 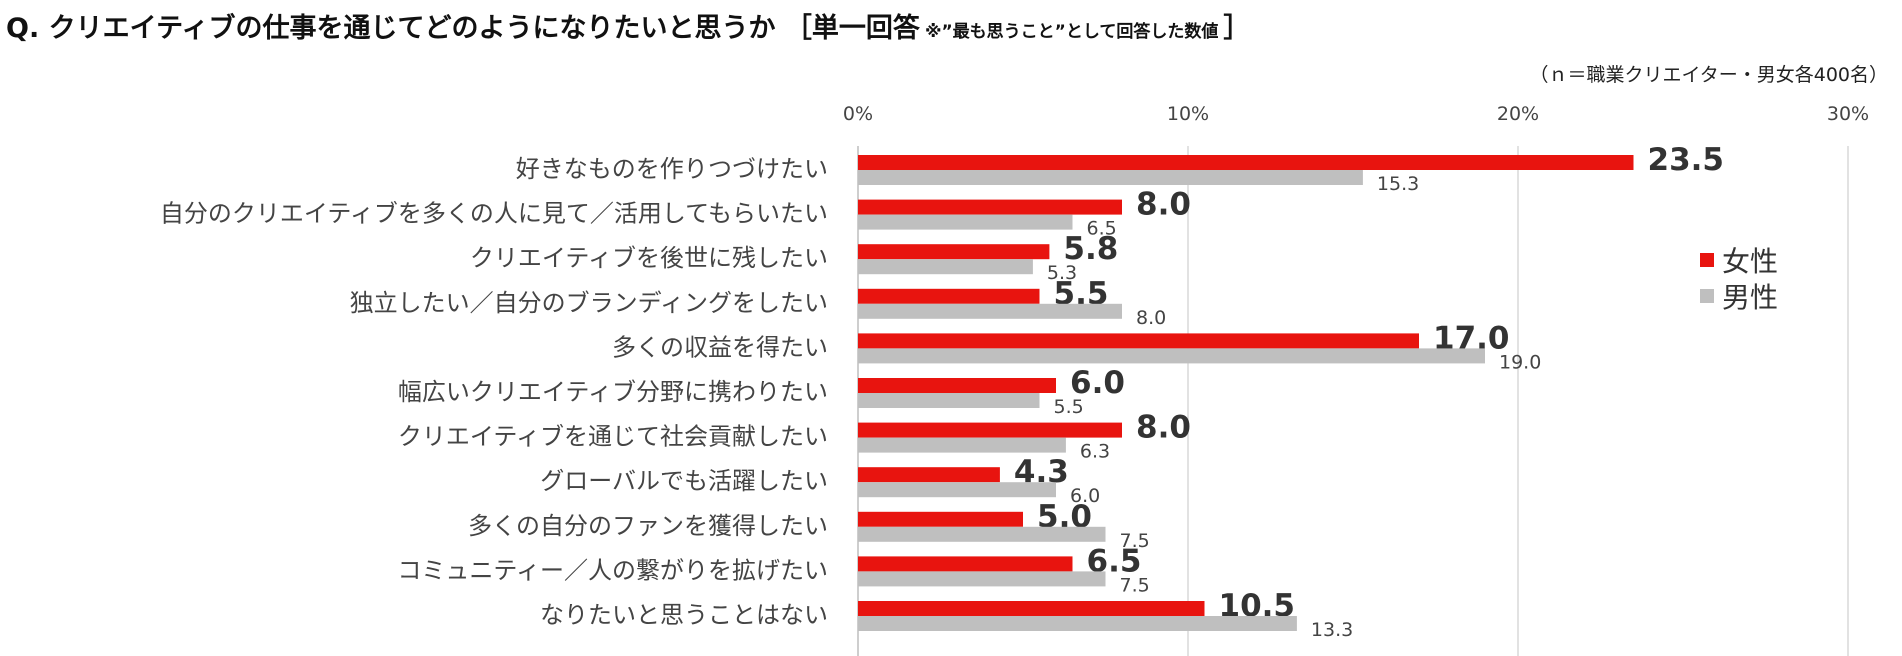 I want to click on x-tick-label: 20%, so click(x=1518, y=114).